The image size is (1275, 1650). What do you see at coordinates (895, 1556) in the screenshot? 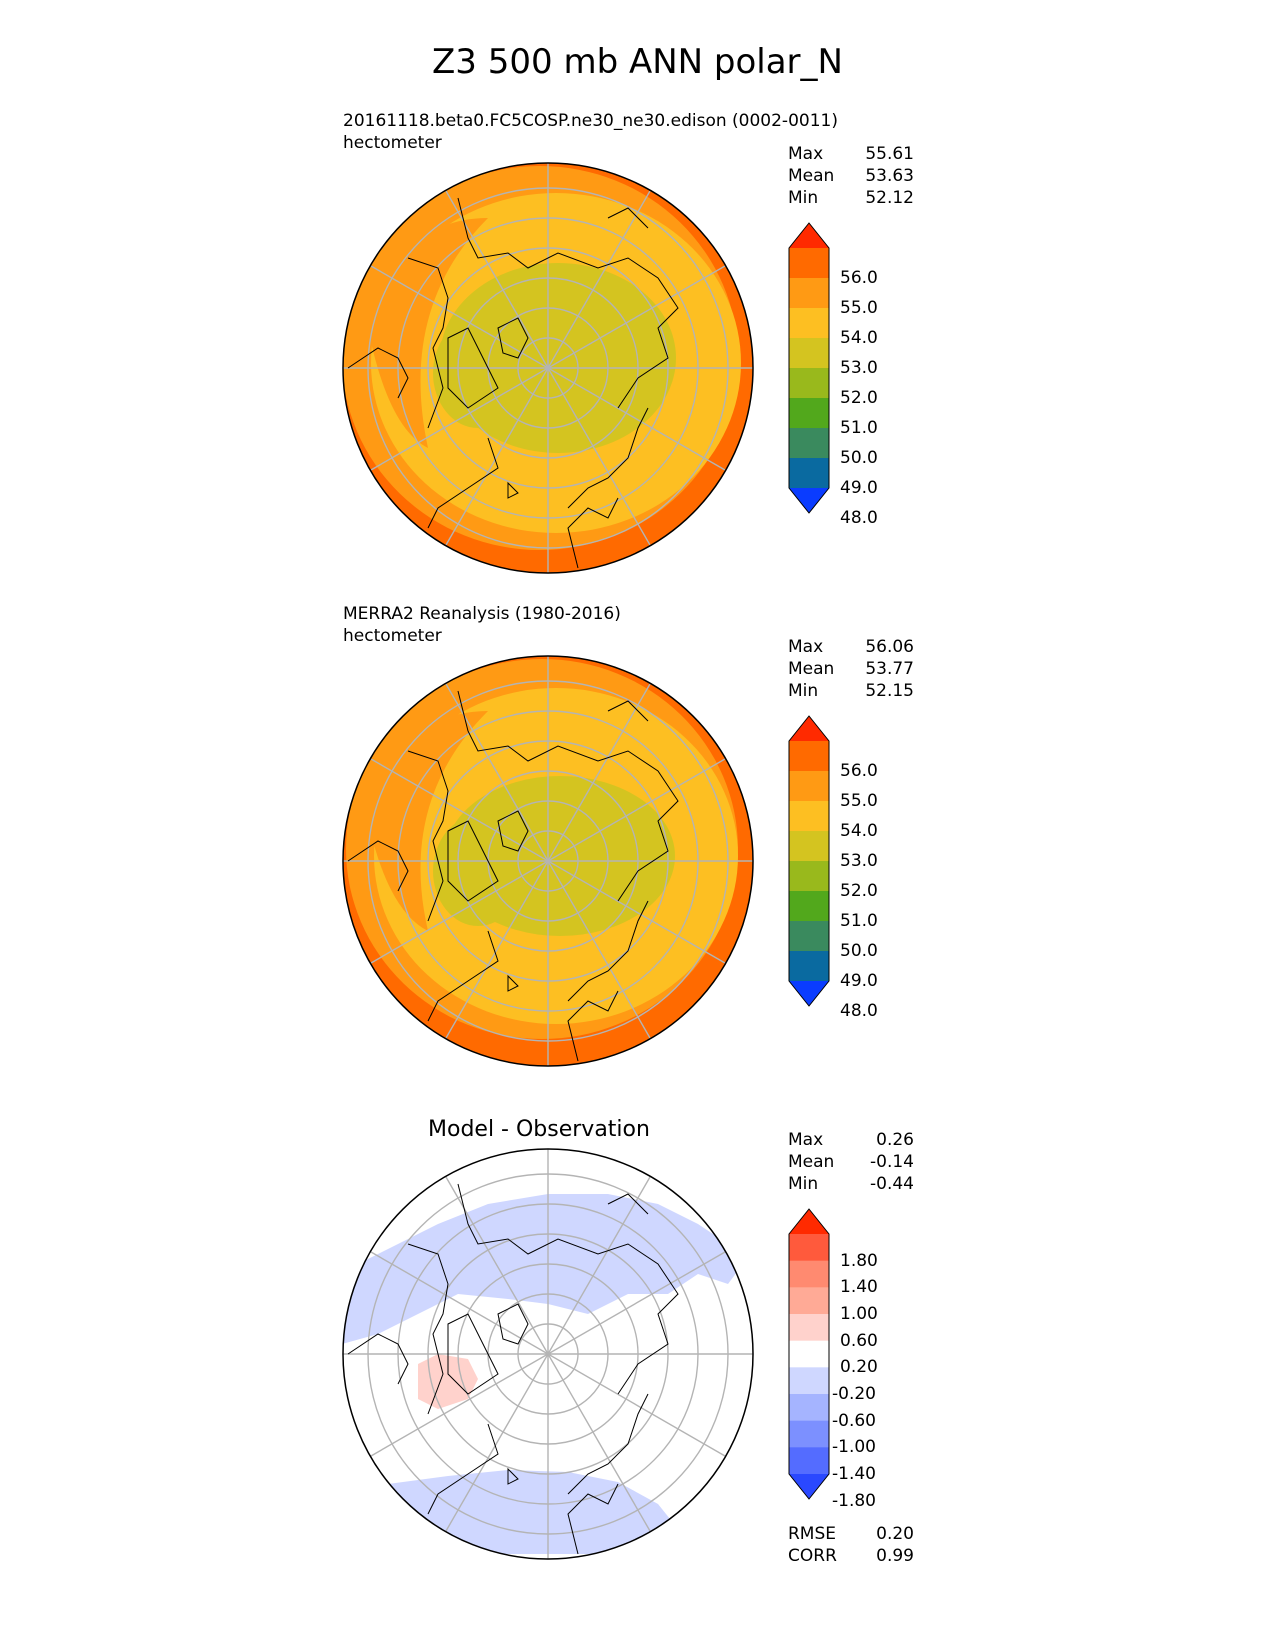
I see `metric-value: 0.99` at bounding box center [895, 1556].